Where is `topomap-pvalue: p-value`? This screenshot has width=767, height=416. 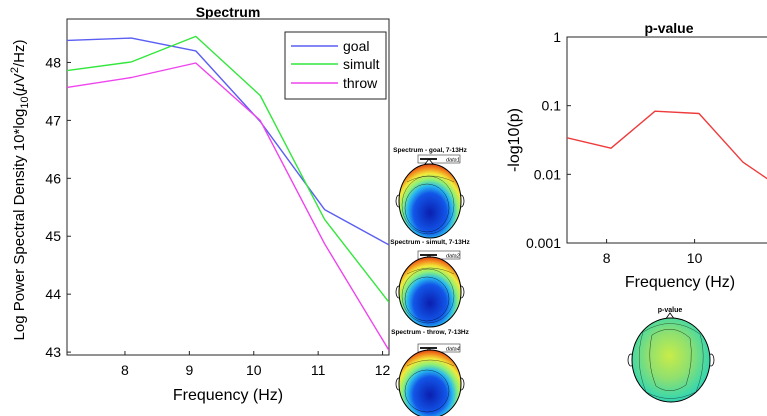
topomap-pvalue: p-value is located at coordinates (671, 354).